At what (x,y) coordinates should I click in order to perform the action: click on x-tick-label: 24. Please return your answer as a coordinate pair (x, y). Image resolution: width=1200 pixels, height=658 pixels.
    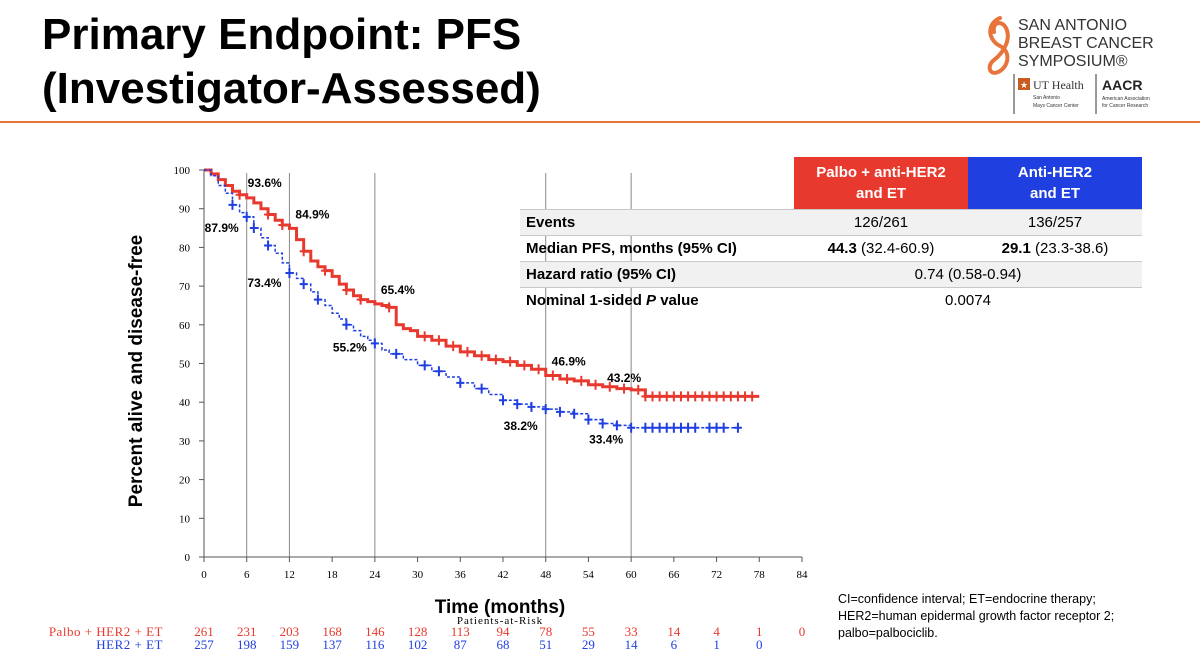
    Looking at the image, I should click on (375, 575).